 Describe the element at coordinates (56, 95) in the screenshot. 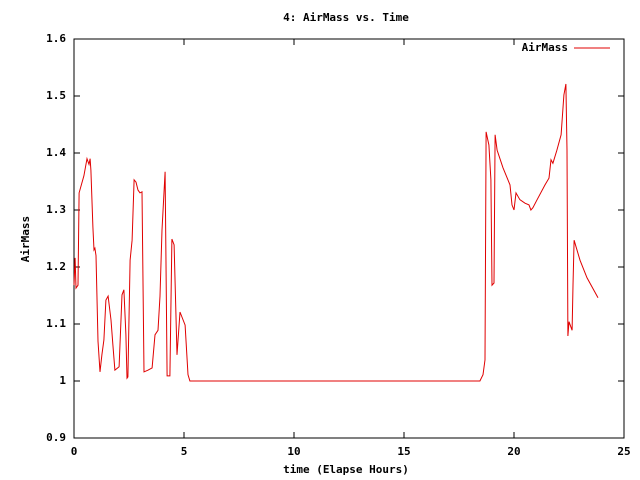

I see `y-tick-label: 1.5` at that location.